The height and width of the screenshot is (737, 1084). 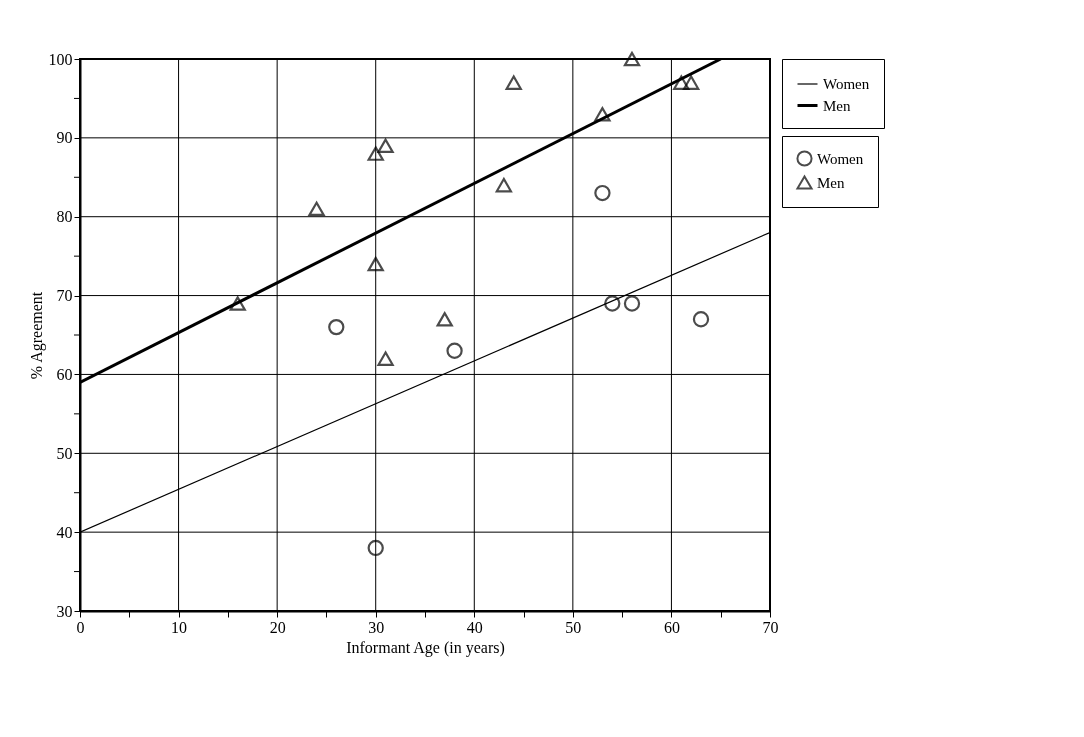 I want to click on y-tick-label: 80, so click(x=64, y=217).